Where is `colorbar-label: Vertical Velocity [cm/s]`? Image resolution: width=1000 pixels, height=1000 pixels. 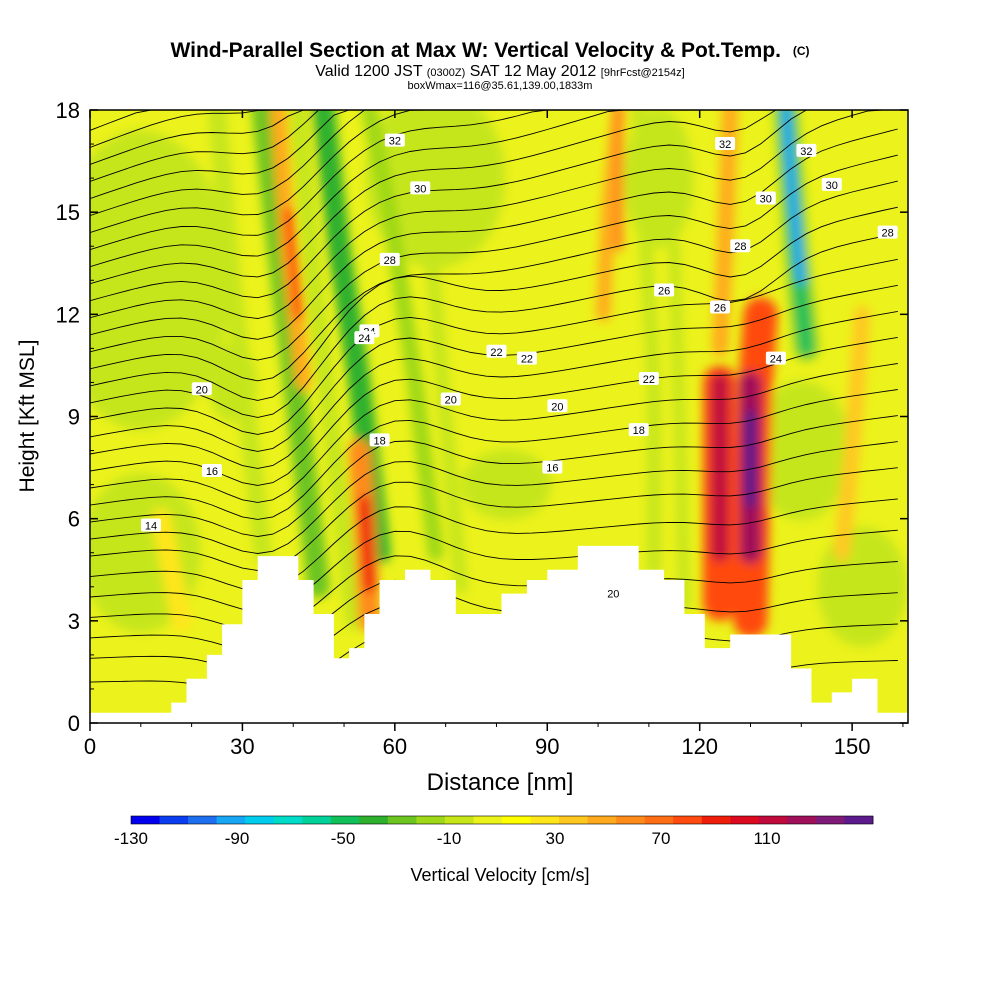 colorbar-label: Vertical Velocity [cm/s] is located at coordinates (499, 875).